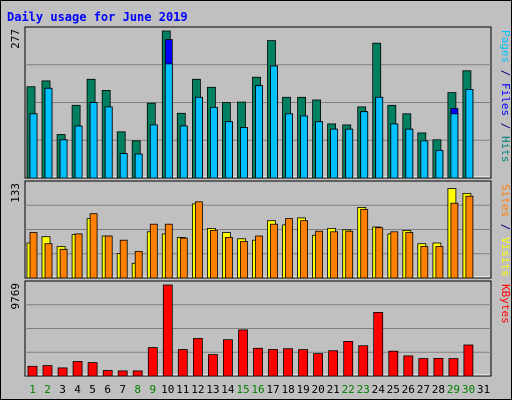 Image resolution: width=512 pixels, height=401 pixels. What do you see at coordinates (505, 46) in the screenshot?
I see `legend-label-part: Pages` at bounding box center [505, 46].